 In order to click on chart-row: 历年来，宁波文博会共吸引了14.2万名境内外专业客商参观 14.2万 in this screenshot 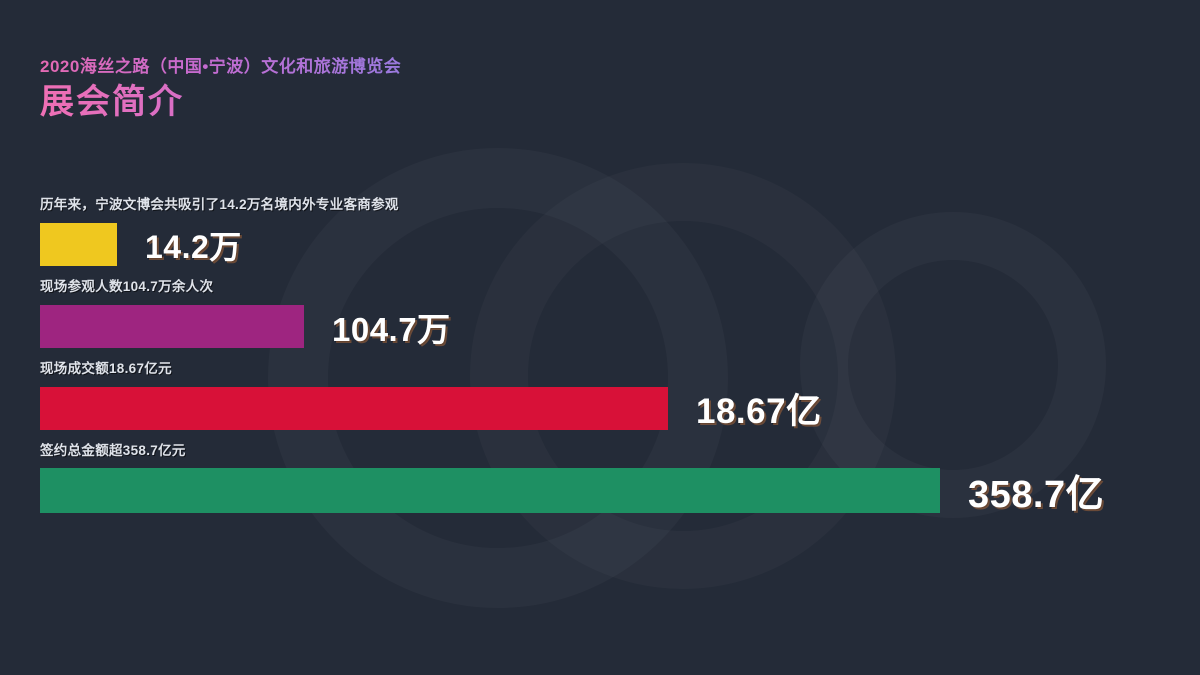, I will do `click(605, 232)`.